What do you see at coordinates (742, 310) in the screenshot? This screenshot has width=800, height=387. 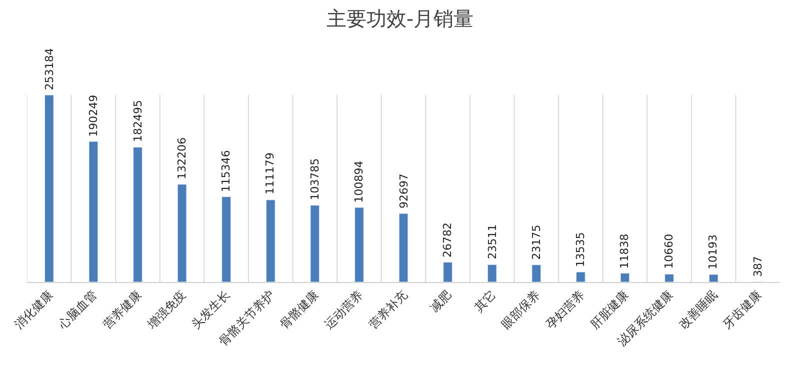 I see `x-tick-label: 牙齿健康` at bounding box center [742, 310].